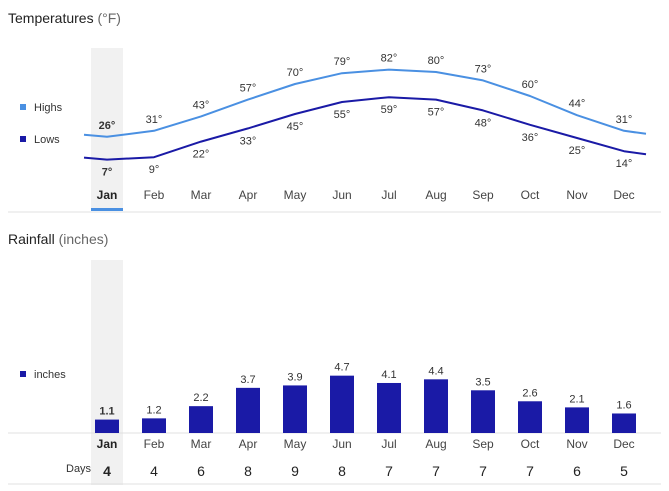 This screenshot has height=491, width=669. Describe the element at coordinates (295, 195) in the screenshot. I see `temp-month-may: May` at that location.